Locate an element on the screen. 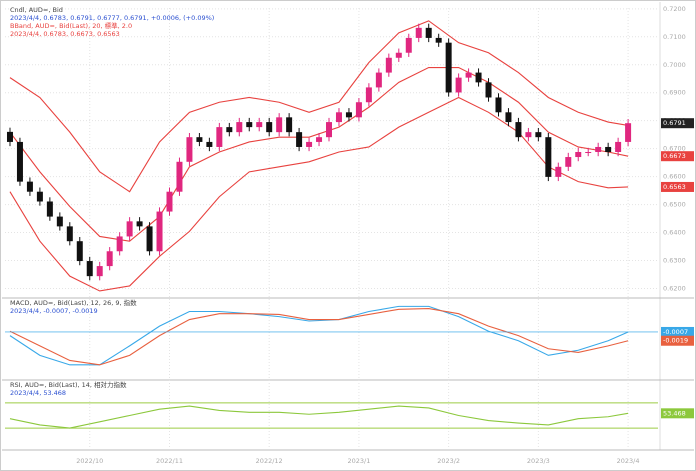 The width and height of the screenshot is (696, 471). band-name: BBand, AUD=, Bid(Last), 20, 標準, 2.0 is located at coordinates (71, 25).